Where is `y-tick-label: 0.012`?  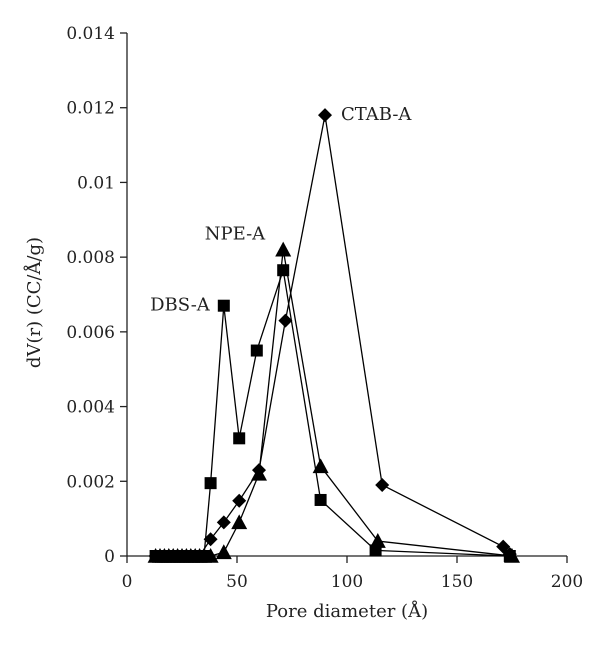
y-tick-label: 0.012 is located at coordinates (90, 109).